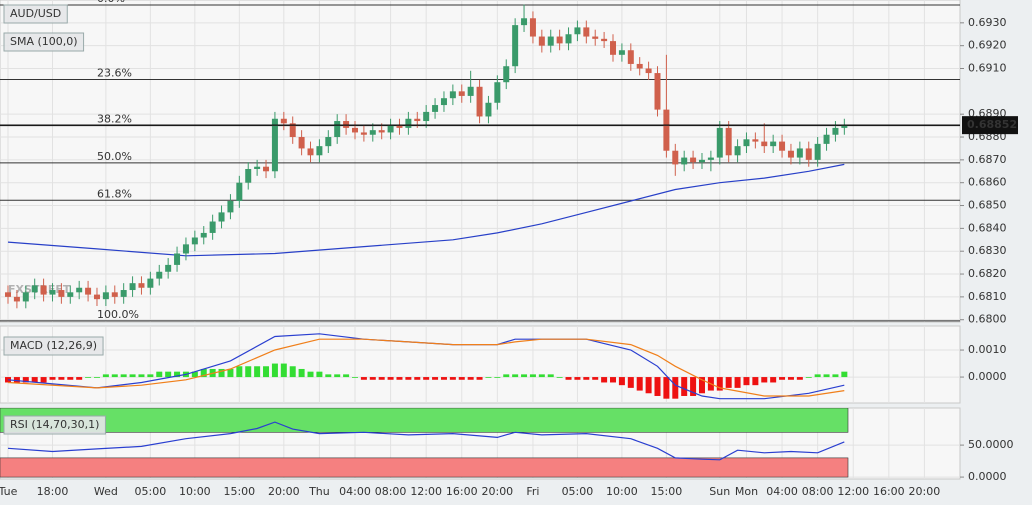  I want to click on macd-line, so click(426, 367).